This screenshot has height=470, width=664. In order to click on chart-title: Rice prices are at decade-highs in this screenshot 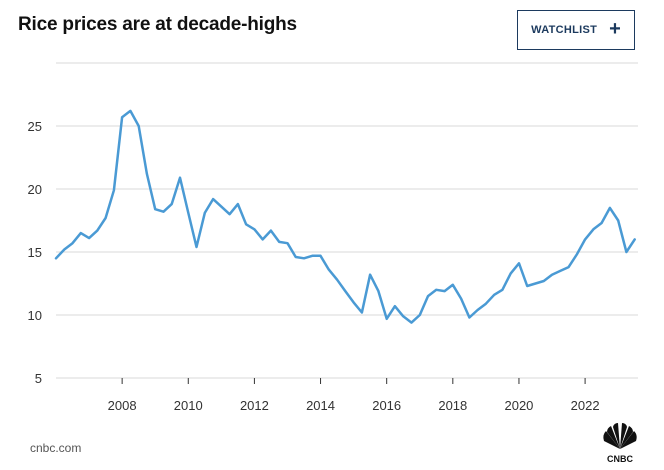, I will do `click(157, 24)`.